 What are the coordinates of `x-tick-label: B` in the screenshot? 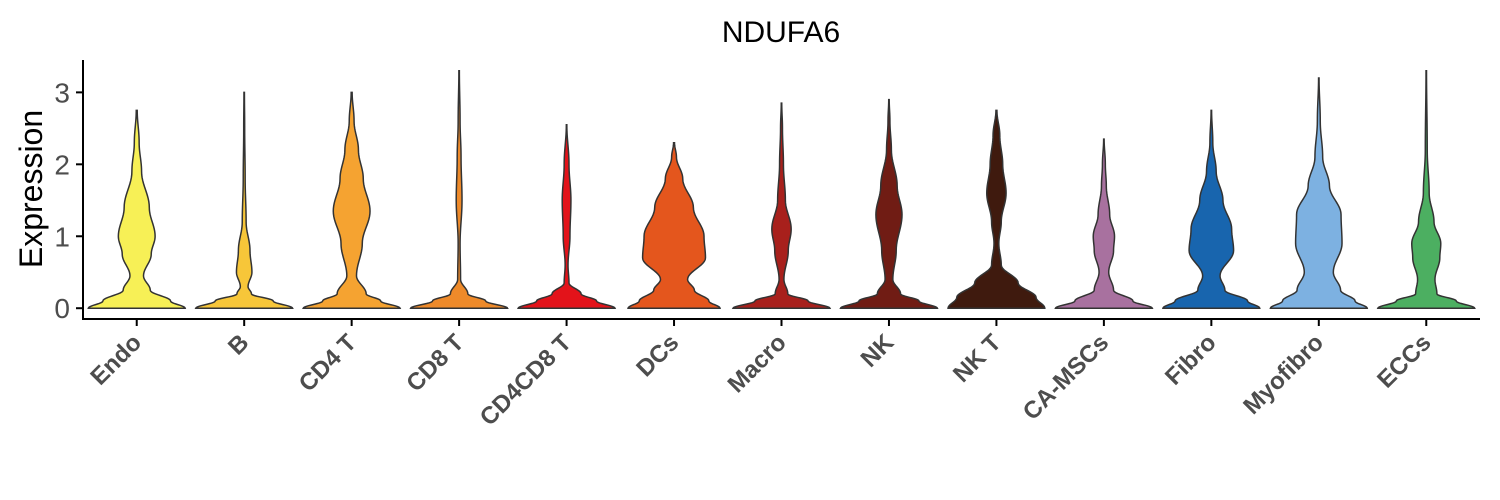 It's located at (238, 344).